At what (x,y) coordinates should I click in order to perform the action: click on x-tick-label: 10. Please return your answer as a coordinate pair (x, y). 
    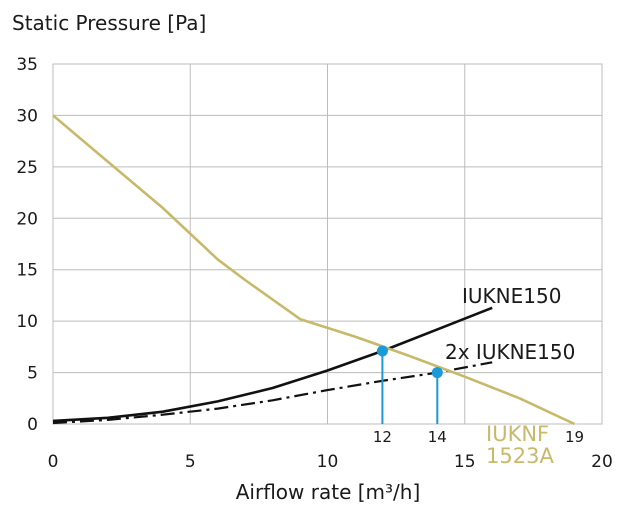
    Looking at the image, I should click on (328, 462).